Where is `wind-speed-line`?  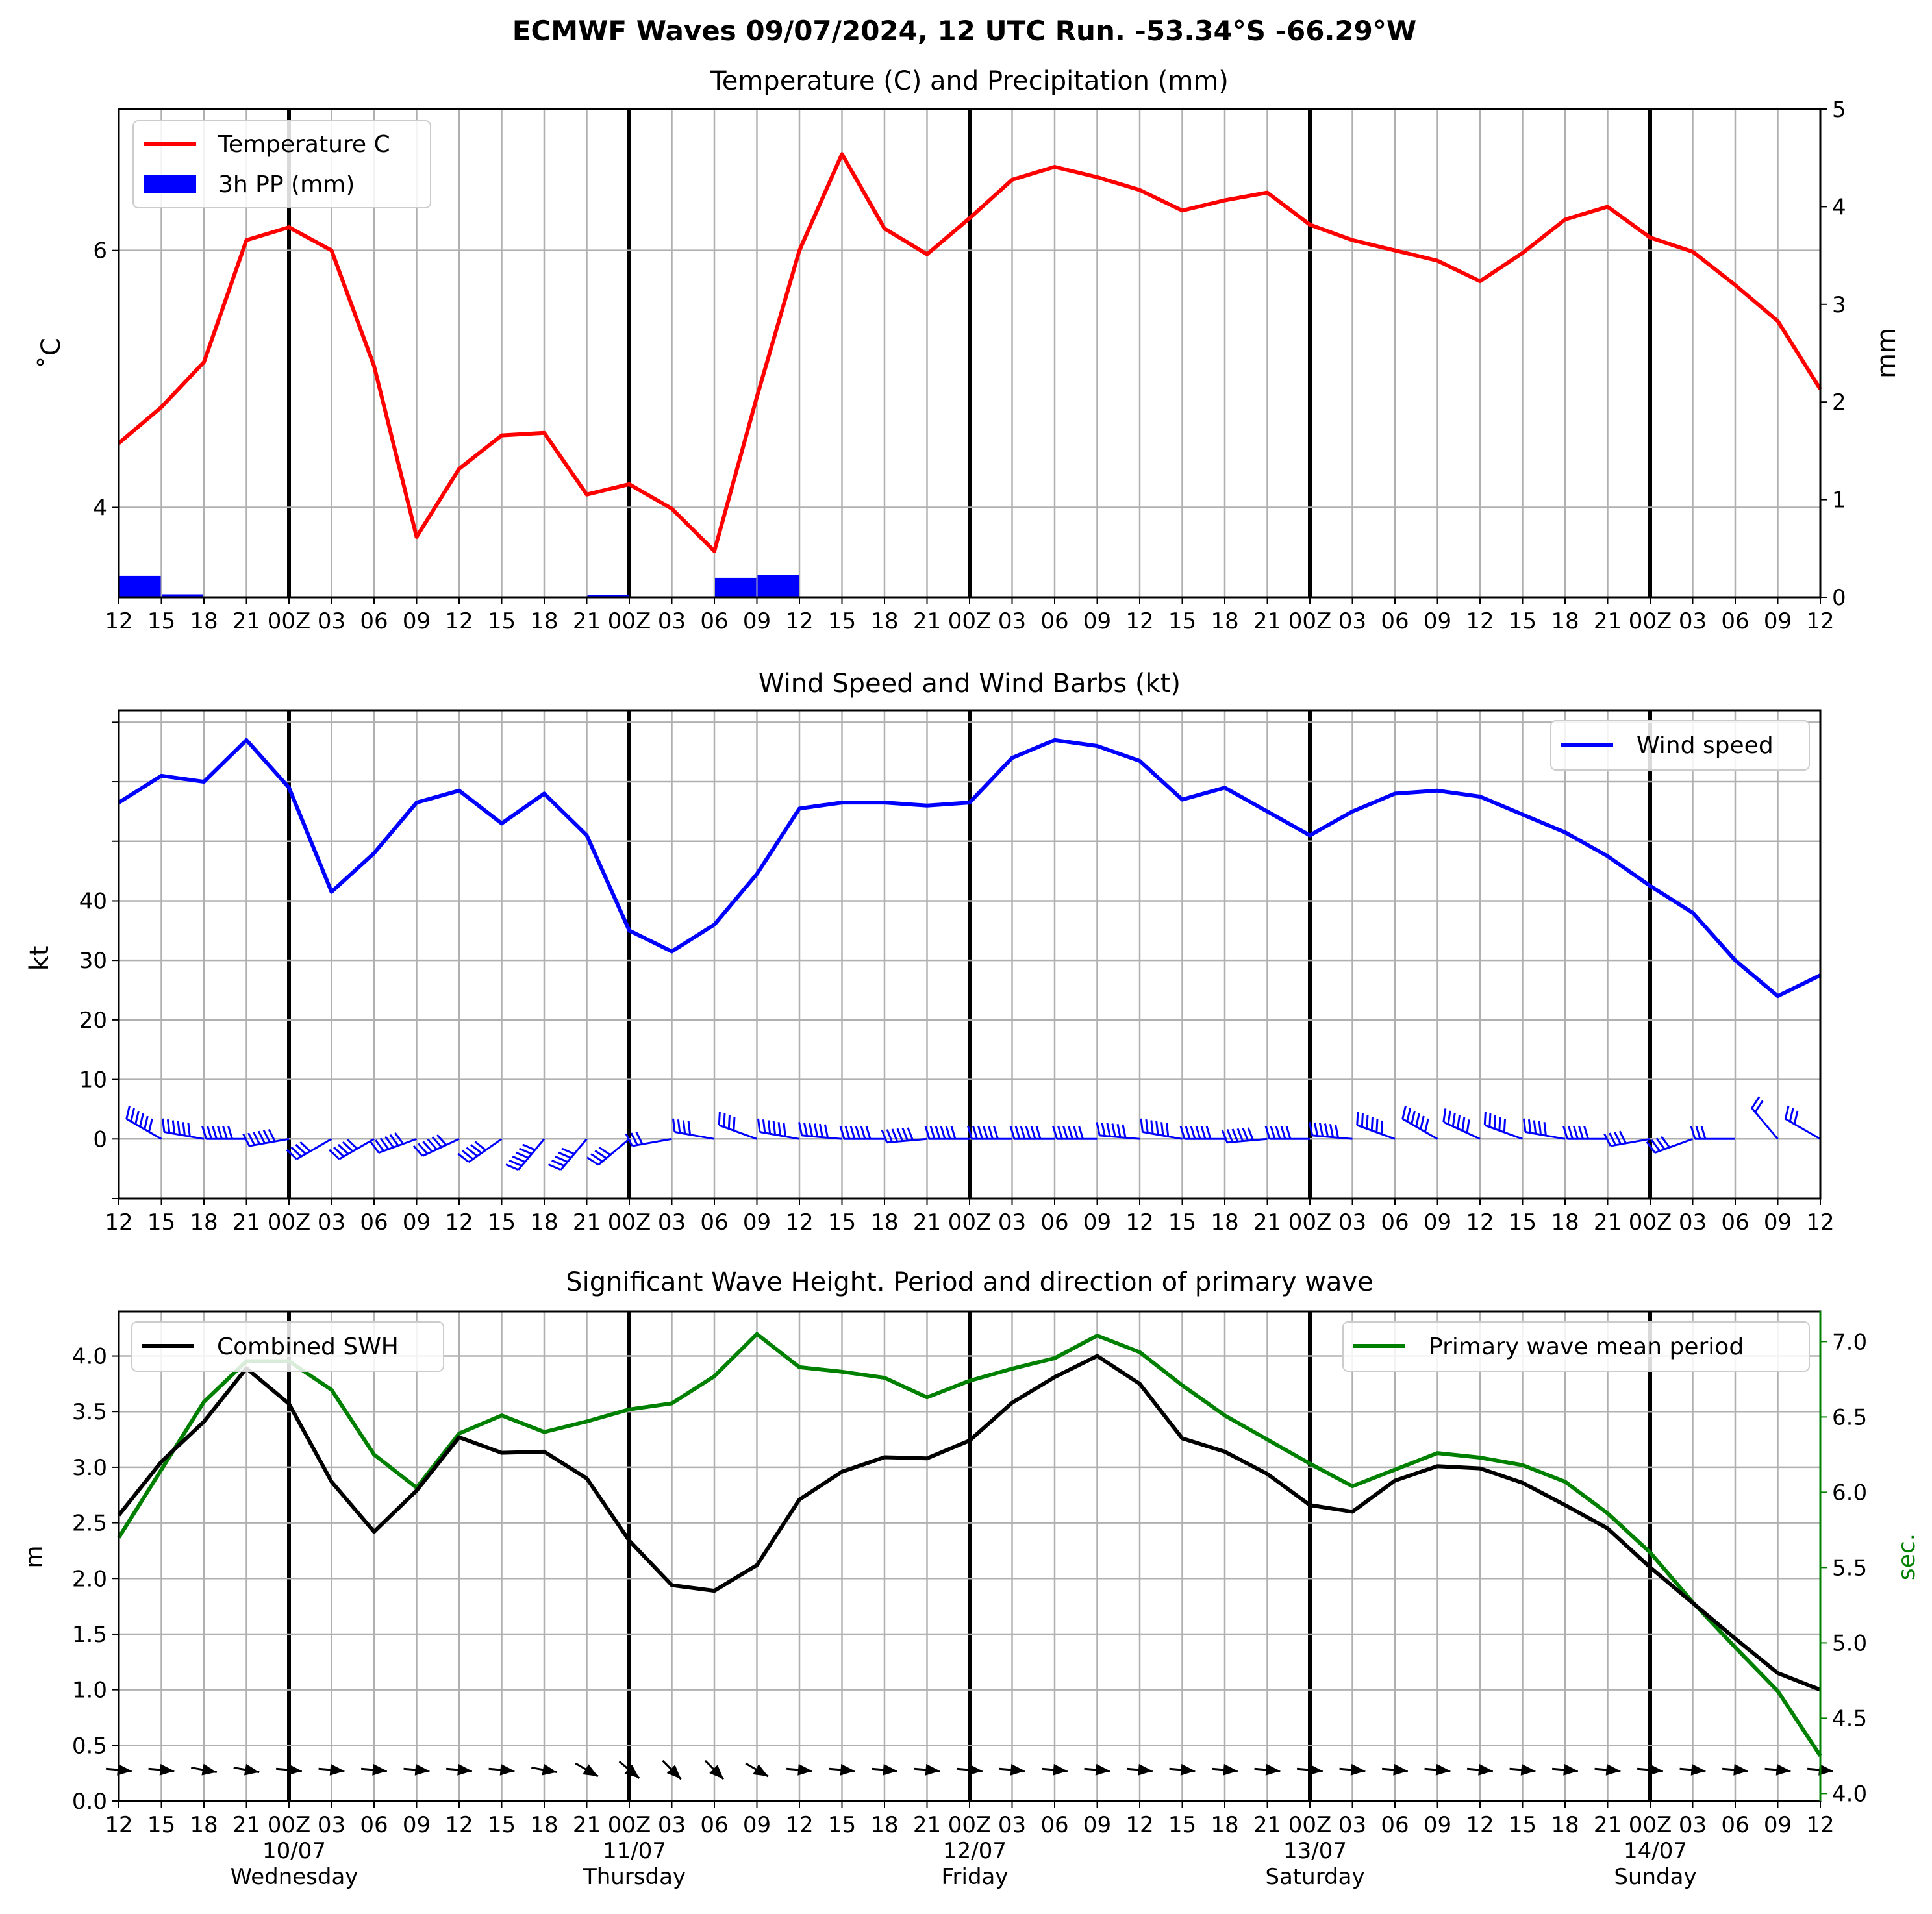 wind-speed-line is located at coordinates (970, 868).